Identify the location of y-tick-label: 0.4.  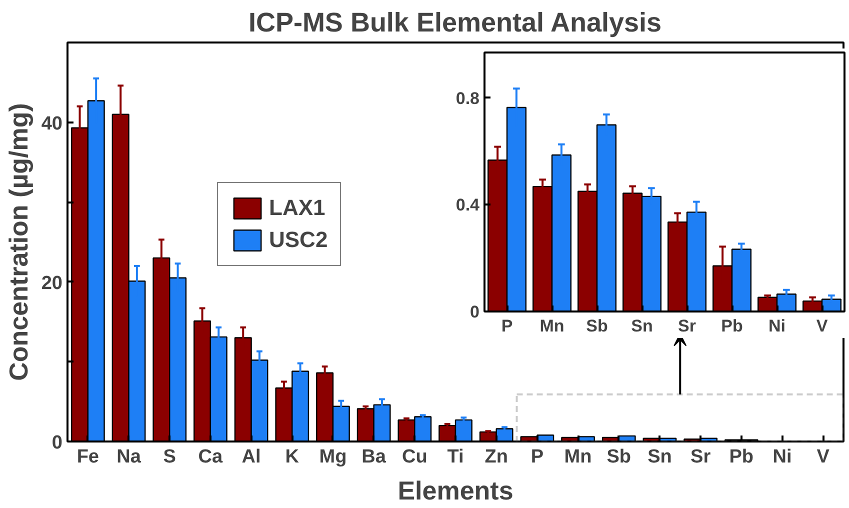
(468, 205).